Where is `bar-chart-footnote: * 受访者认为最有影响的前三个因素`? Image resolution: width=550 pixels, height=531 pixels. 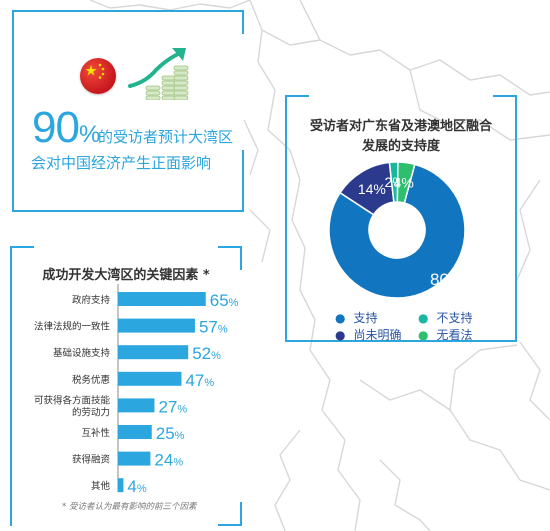
bar-chart-footnote: * 受访者认为最有影响的前三个因素 is located at coordinates (129, 507).